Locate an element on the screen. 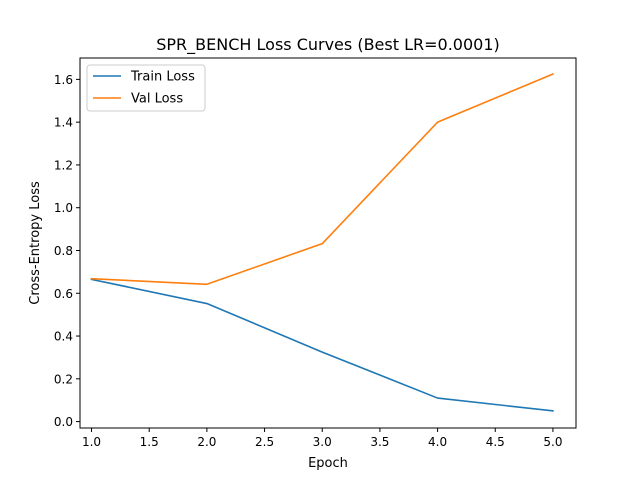 The image size is (640, 484). y-tick-label: 0.4 is located at coordinates (63, 337).